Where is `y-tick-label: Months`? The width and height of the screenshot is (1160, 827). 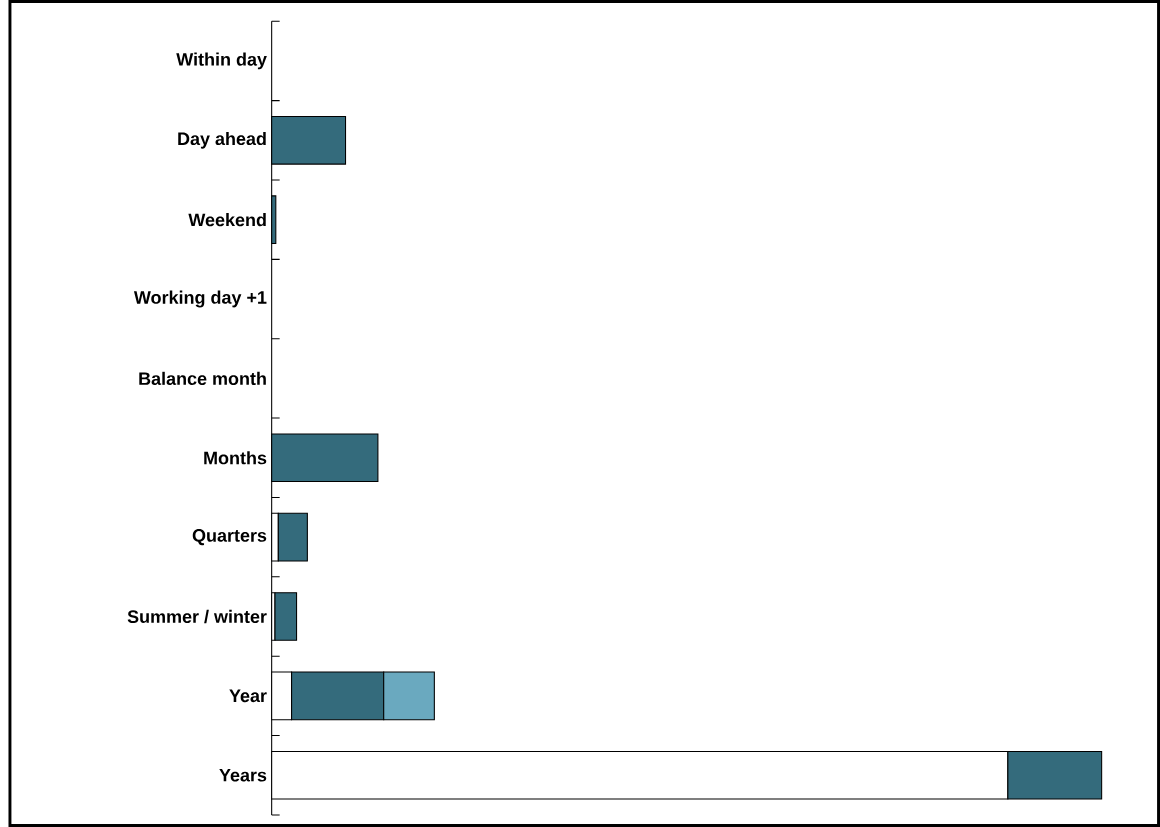
y-tick-label: Months is located at coordinates (235, 458).